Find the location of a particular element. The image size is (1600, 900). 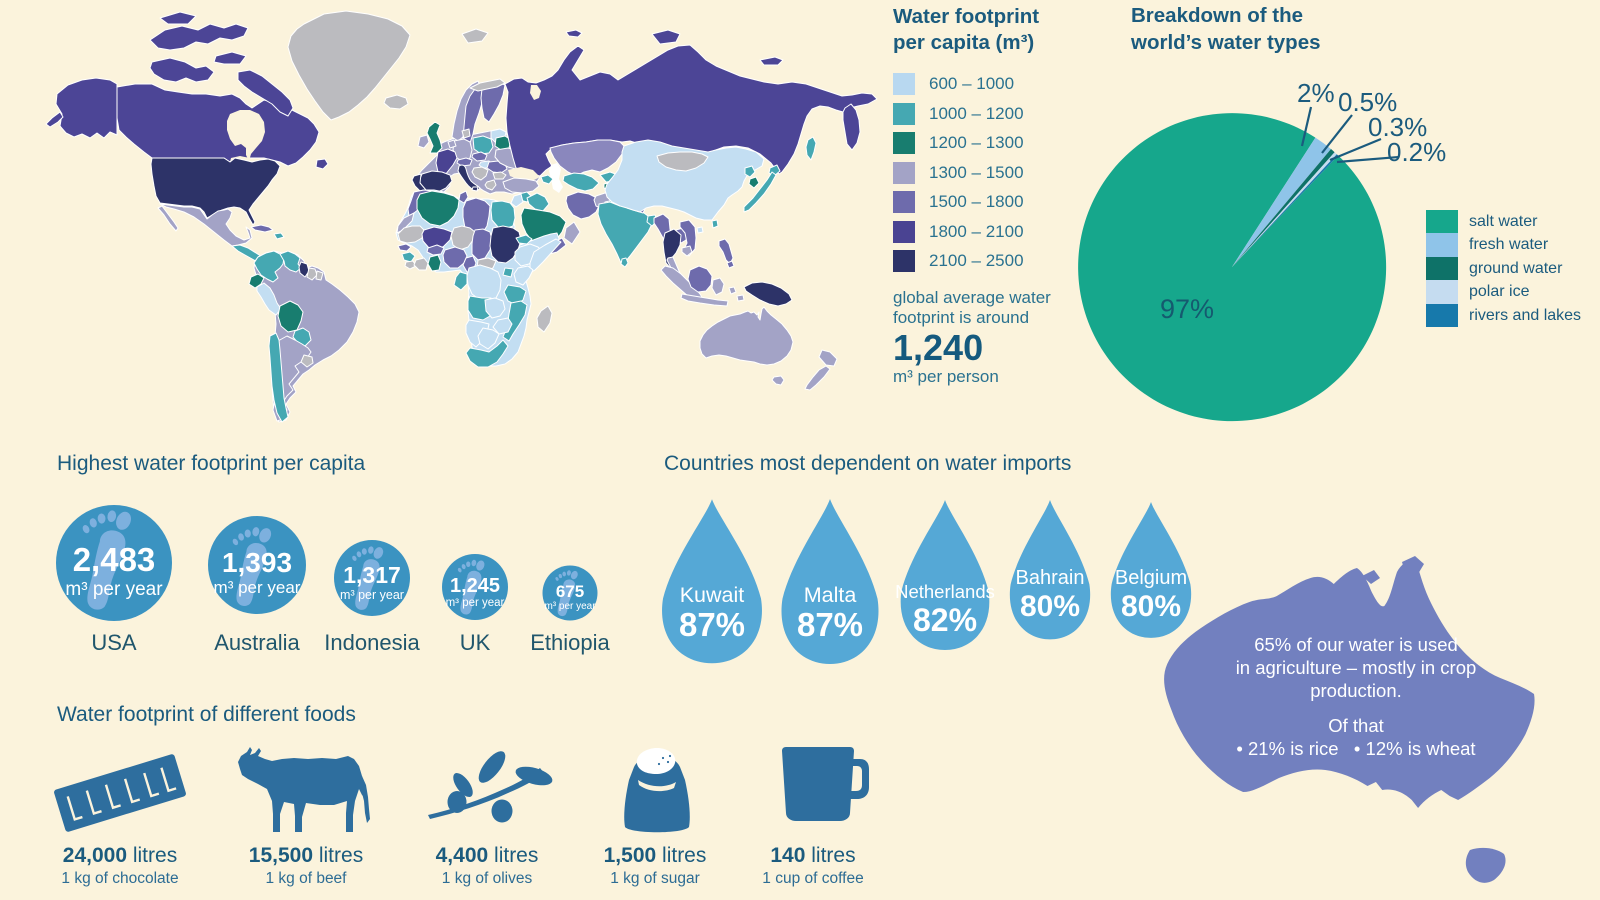

svg-text: 0.3% is located at coordinates (1397, 127).